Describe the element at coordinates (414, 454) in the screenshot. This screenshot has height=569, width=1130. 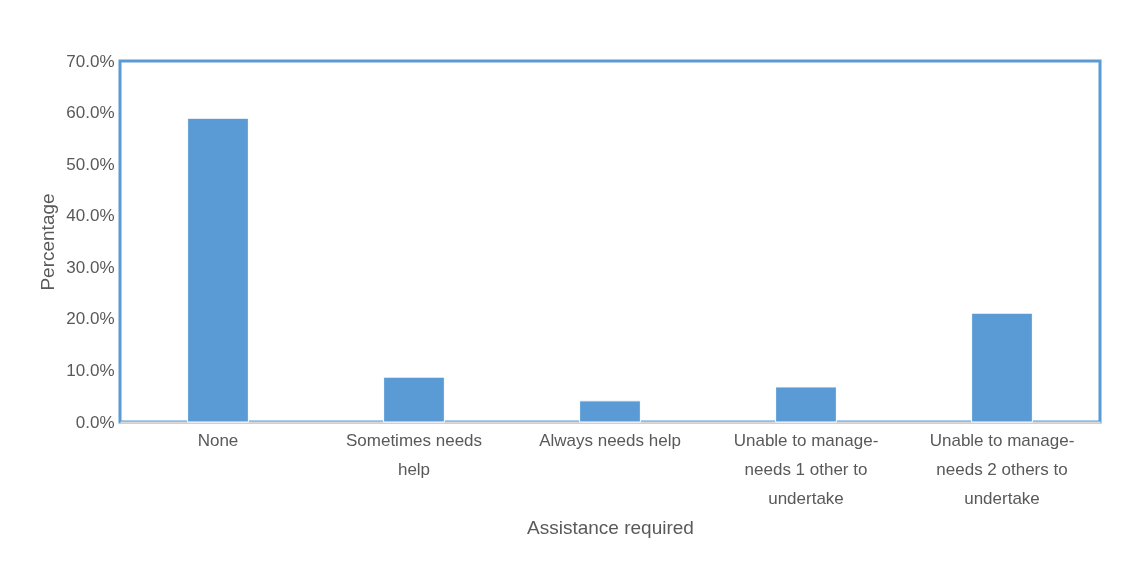
I see `x-tick-label: Sometimes needs help` at that location.